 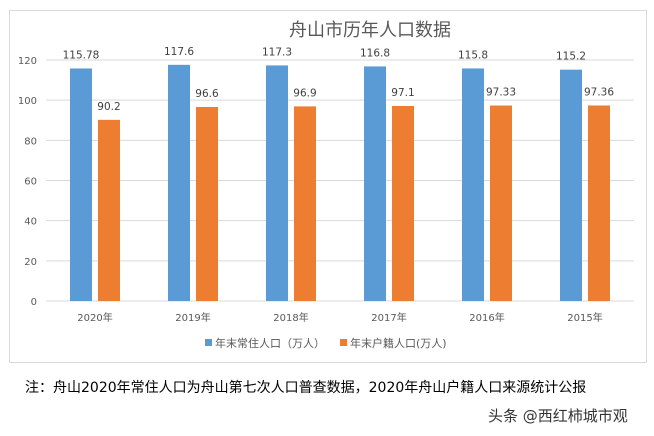 I want to click on y-tick-label: 60, so click(x=30, y=182).